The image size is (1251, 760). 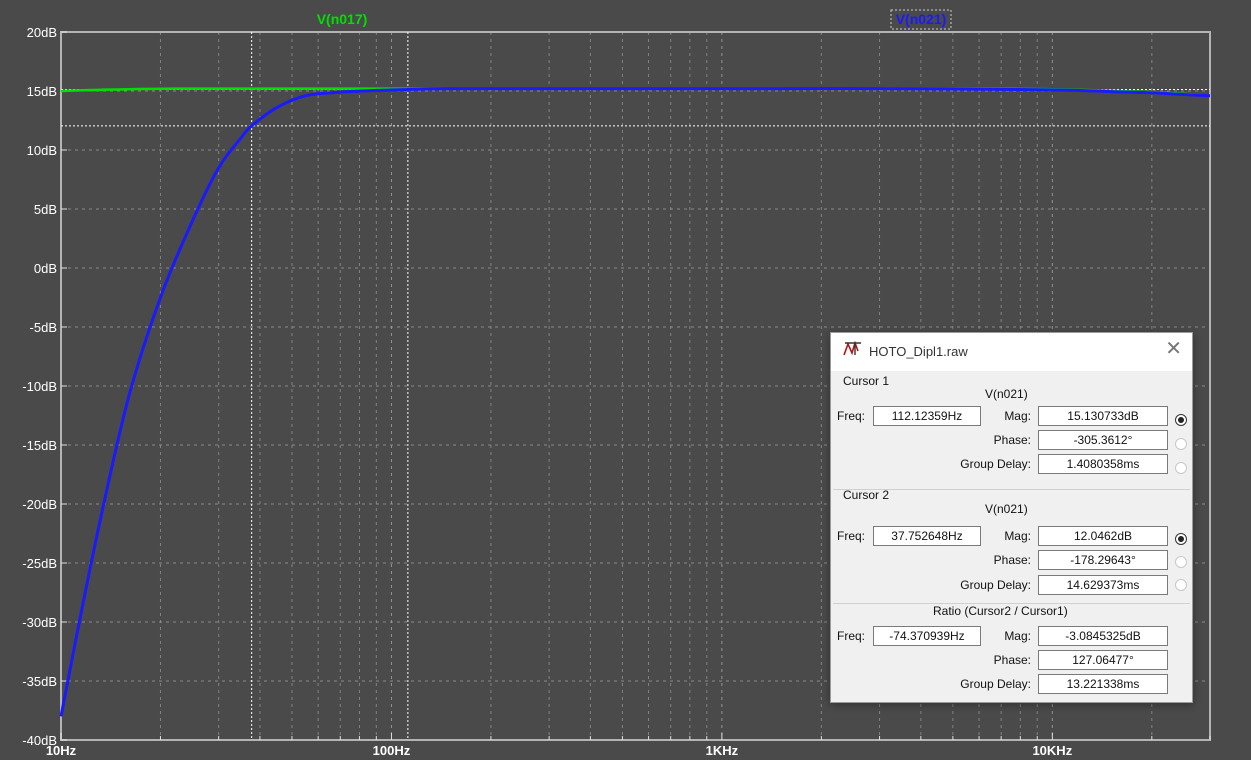 What do you see at coordinates (634, 19) in the screenshot?
I see `trace-legend: V(n017) V(n021)` at bounding box center [634, 19].